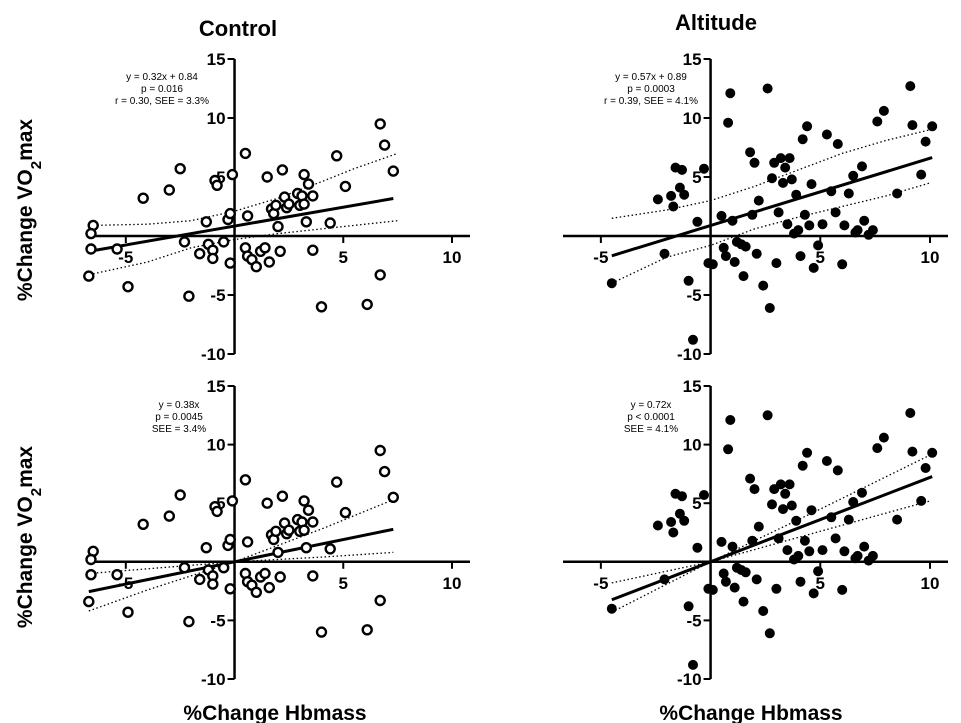  I want to click on column-title-control: Control, so click(238, 28).